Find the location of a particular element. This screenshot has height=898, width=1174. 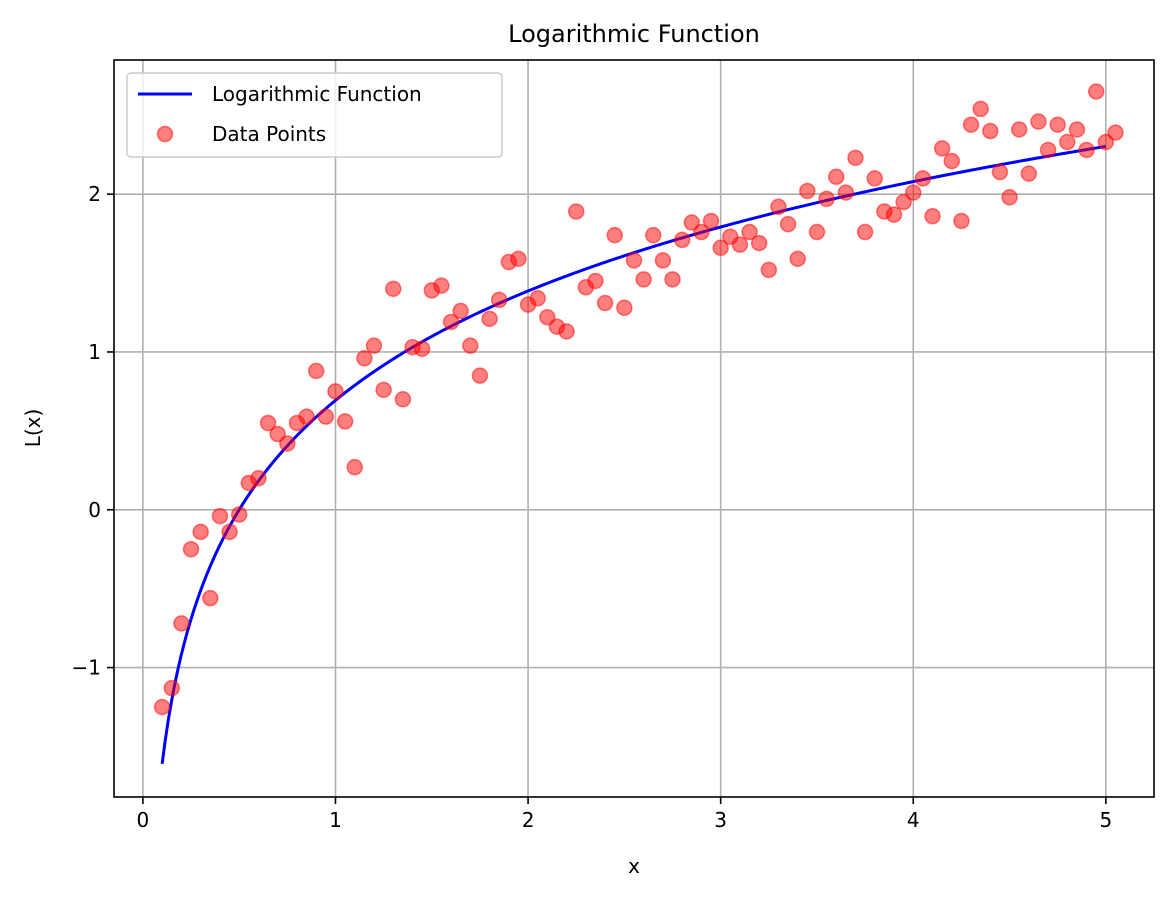

x-tick-label: 0 is located at coordinates (143, 820).